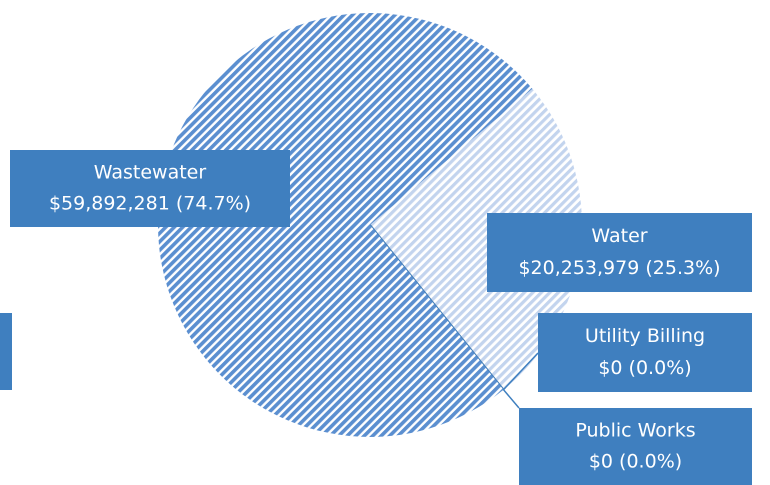  What do you see at coordinates (150, 173) in the screenshot?
I see `label-name: Wastewater` at bounding box center [150, 173].